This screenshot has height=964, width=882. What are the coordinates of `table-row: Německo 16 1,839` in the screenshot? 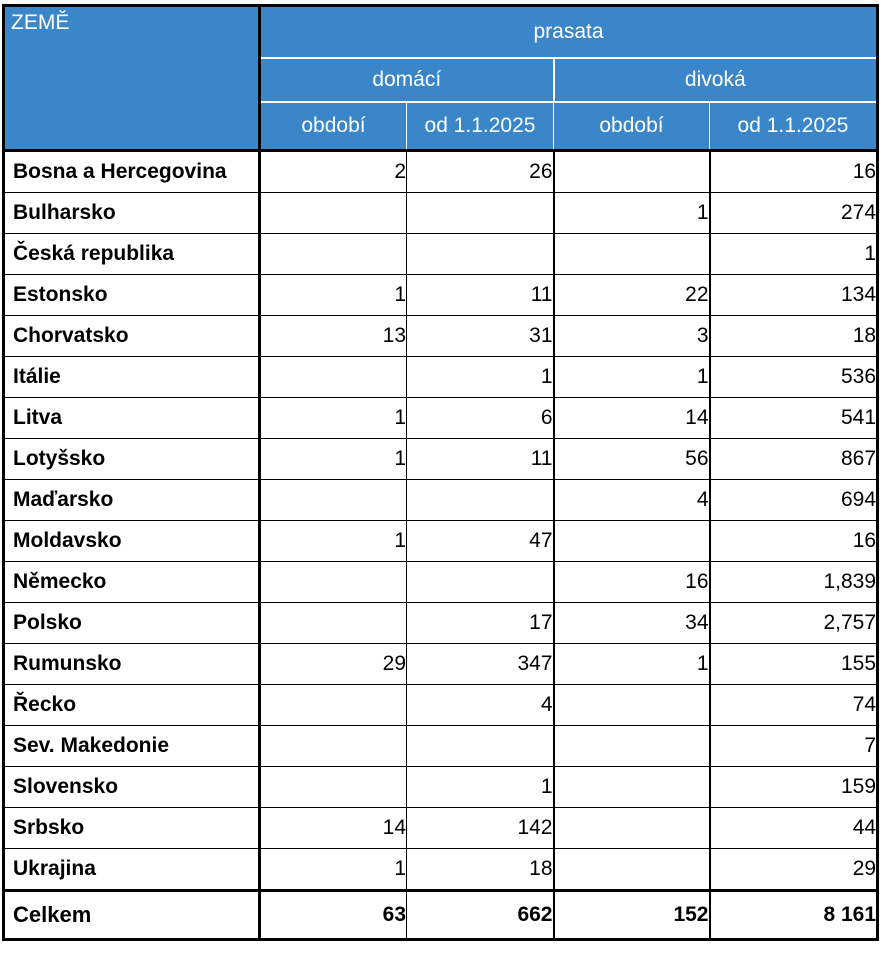 It's located at (440, 582).